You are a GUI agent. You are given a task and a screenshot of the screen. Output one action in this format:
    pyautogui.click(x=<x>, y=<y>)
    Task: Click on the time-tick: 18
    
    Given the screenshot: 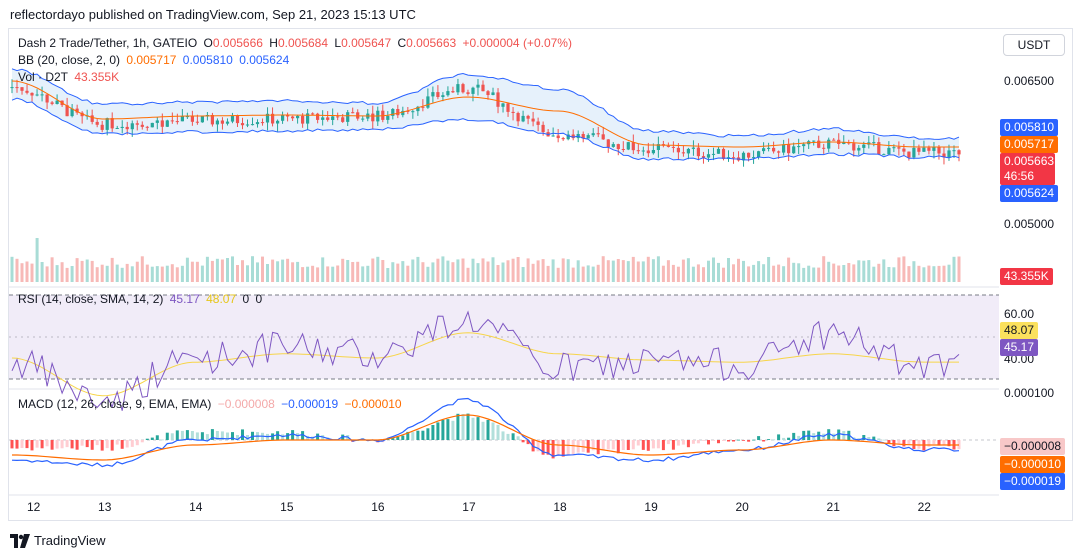 What is the action you would take?
    pyautogui.click(x=560, y=507)
    